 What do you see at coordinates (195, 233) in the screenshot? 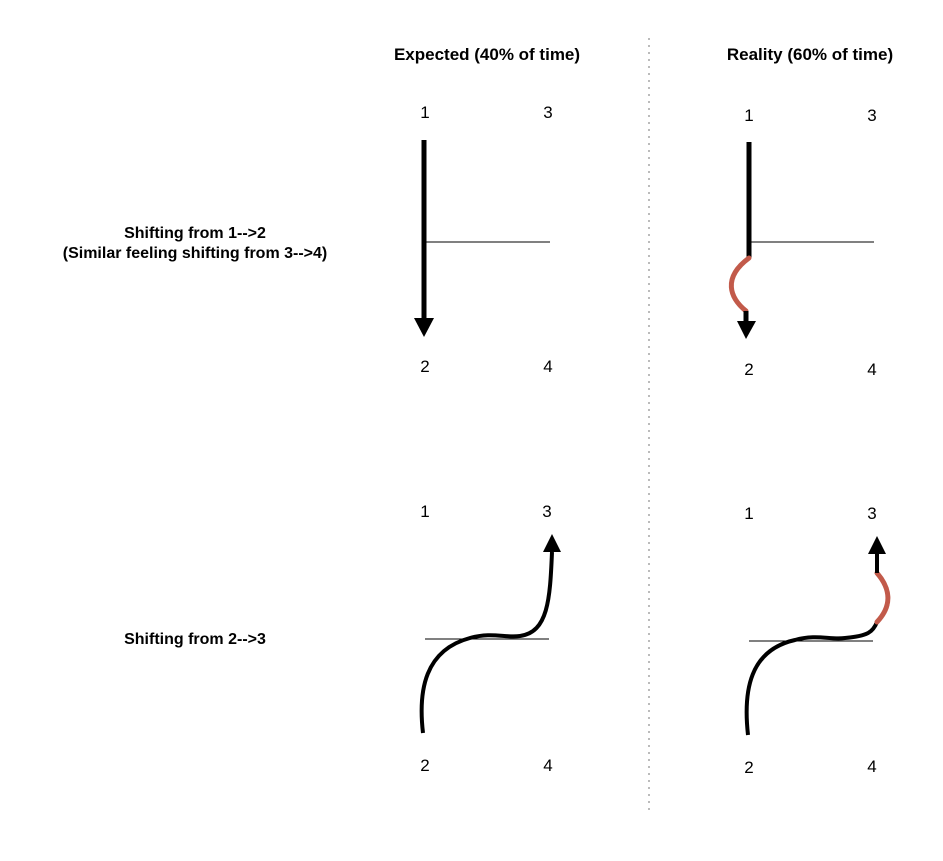
I see `row-label-line-1: Shifting from 1-->2` at bounding box center [195, 233].